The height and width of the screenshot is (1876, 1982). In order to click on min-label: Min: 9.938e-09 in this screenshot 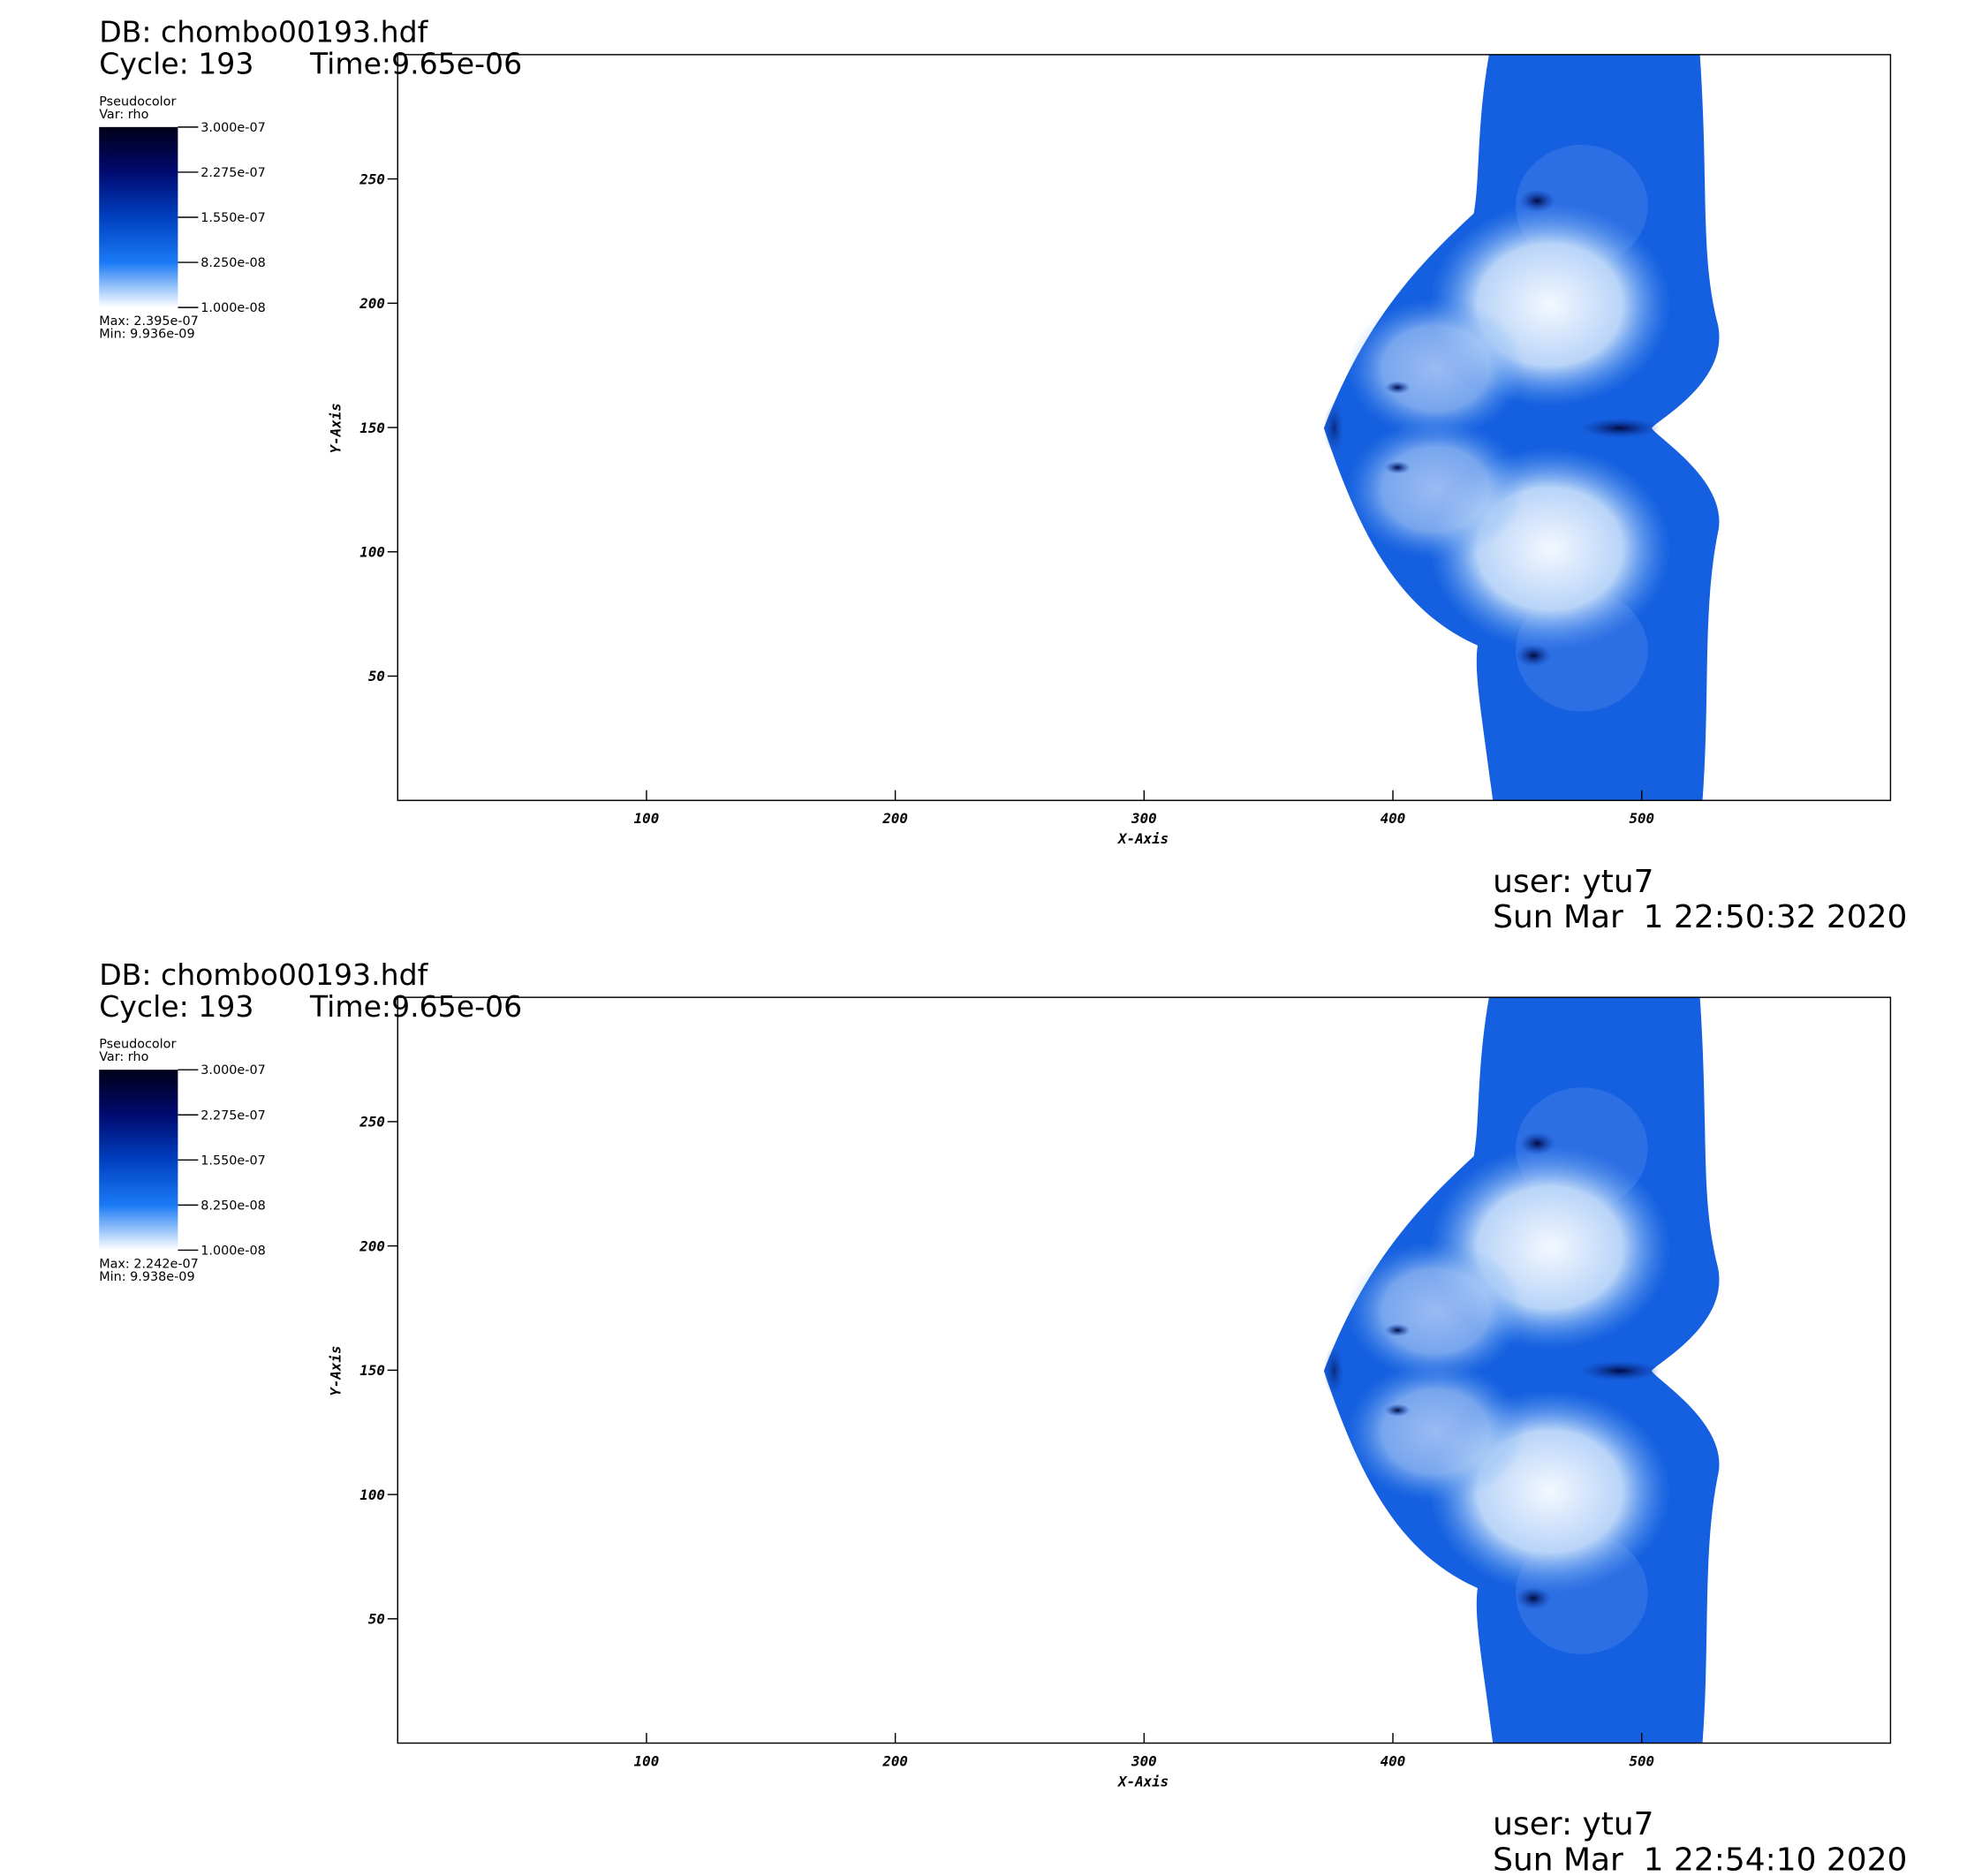, I will do `click(147, 1277)`.